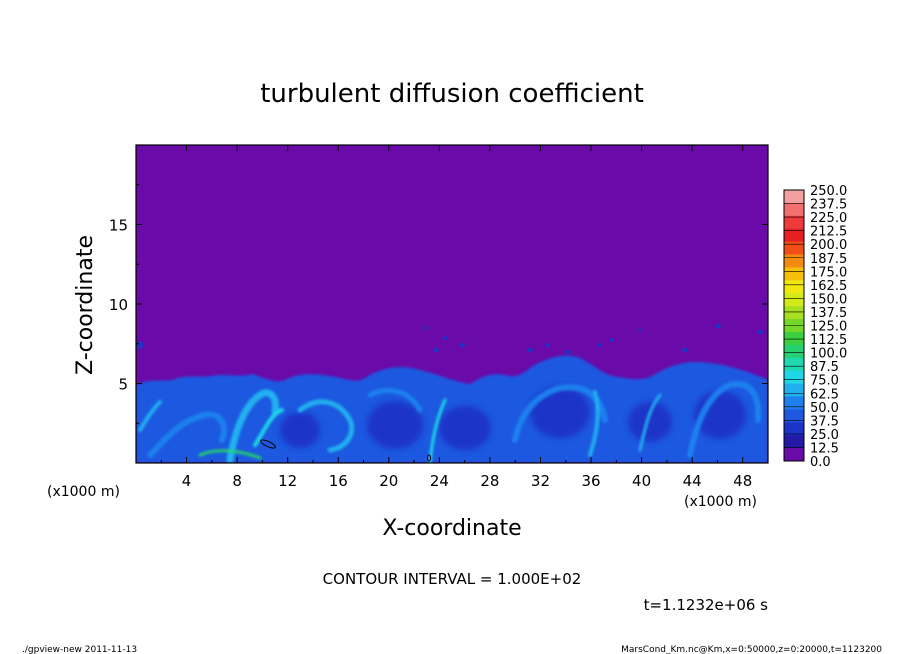 The width and height of the screenshot is (904, 654). I want to click on colorbar-label: 137.5, so click(828, 313).